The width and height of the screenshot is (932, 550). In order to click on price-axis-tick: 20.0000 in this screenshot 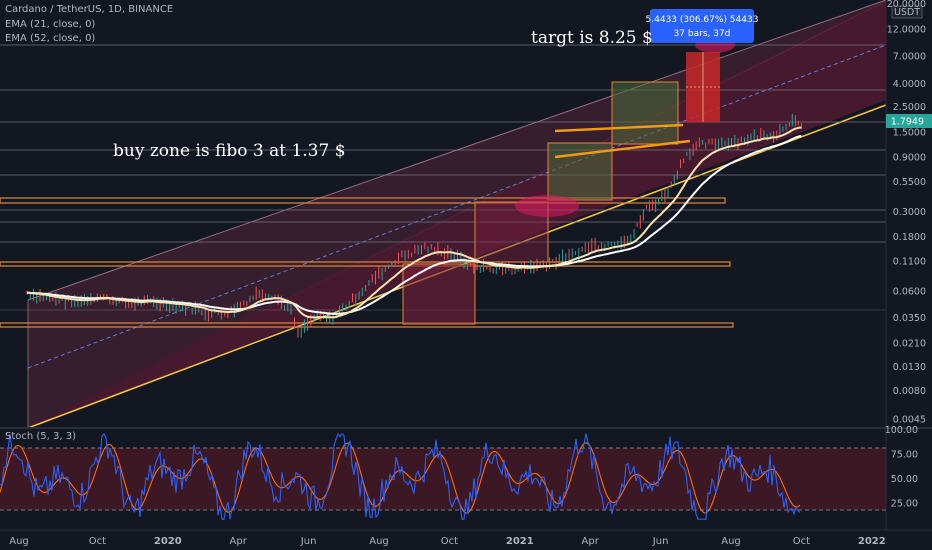, I will do `click(906, 5)`.